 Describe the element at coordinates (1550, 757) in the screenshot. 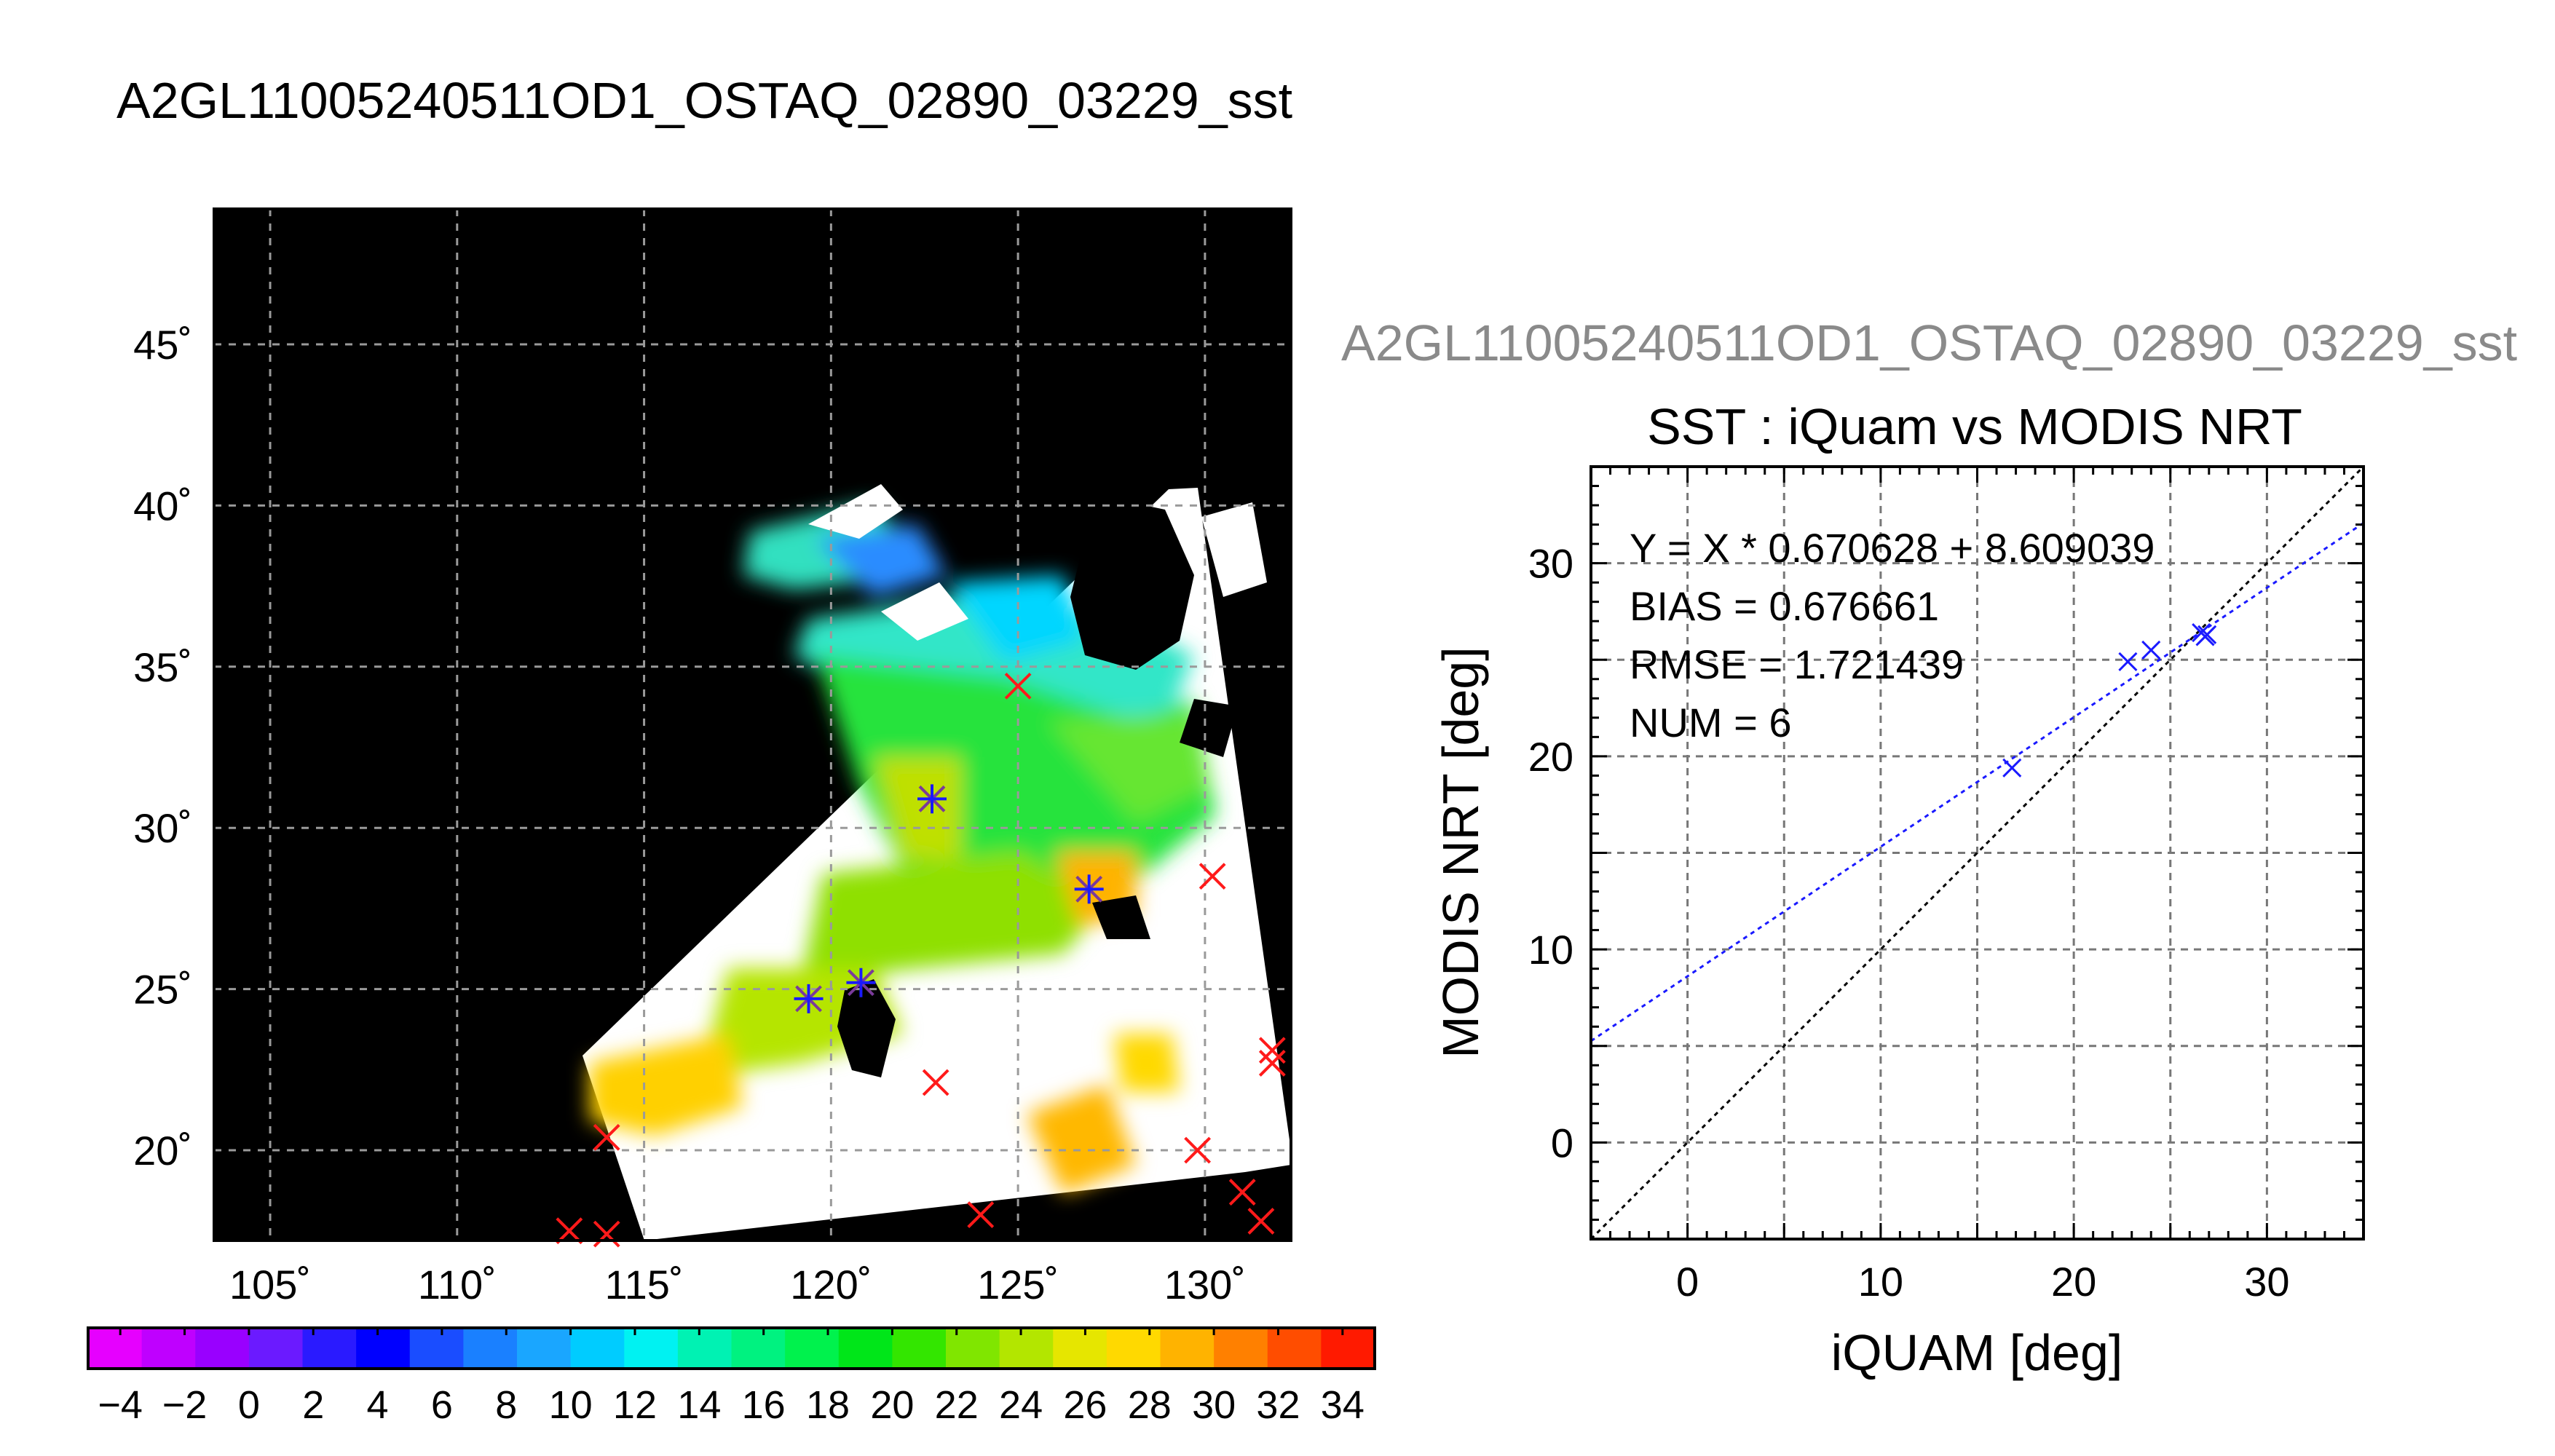

I see `scatter-y-tick-label: 20` at that location.